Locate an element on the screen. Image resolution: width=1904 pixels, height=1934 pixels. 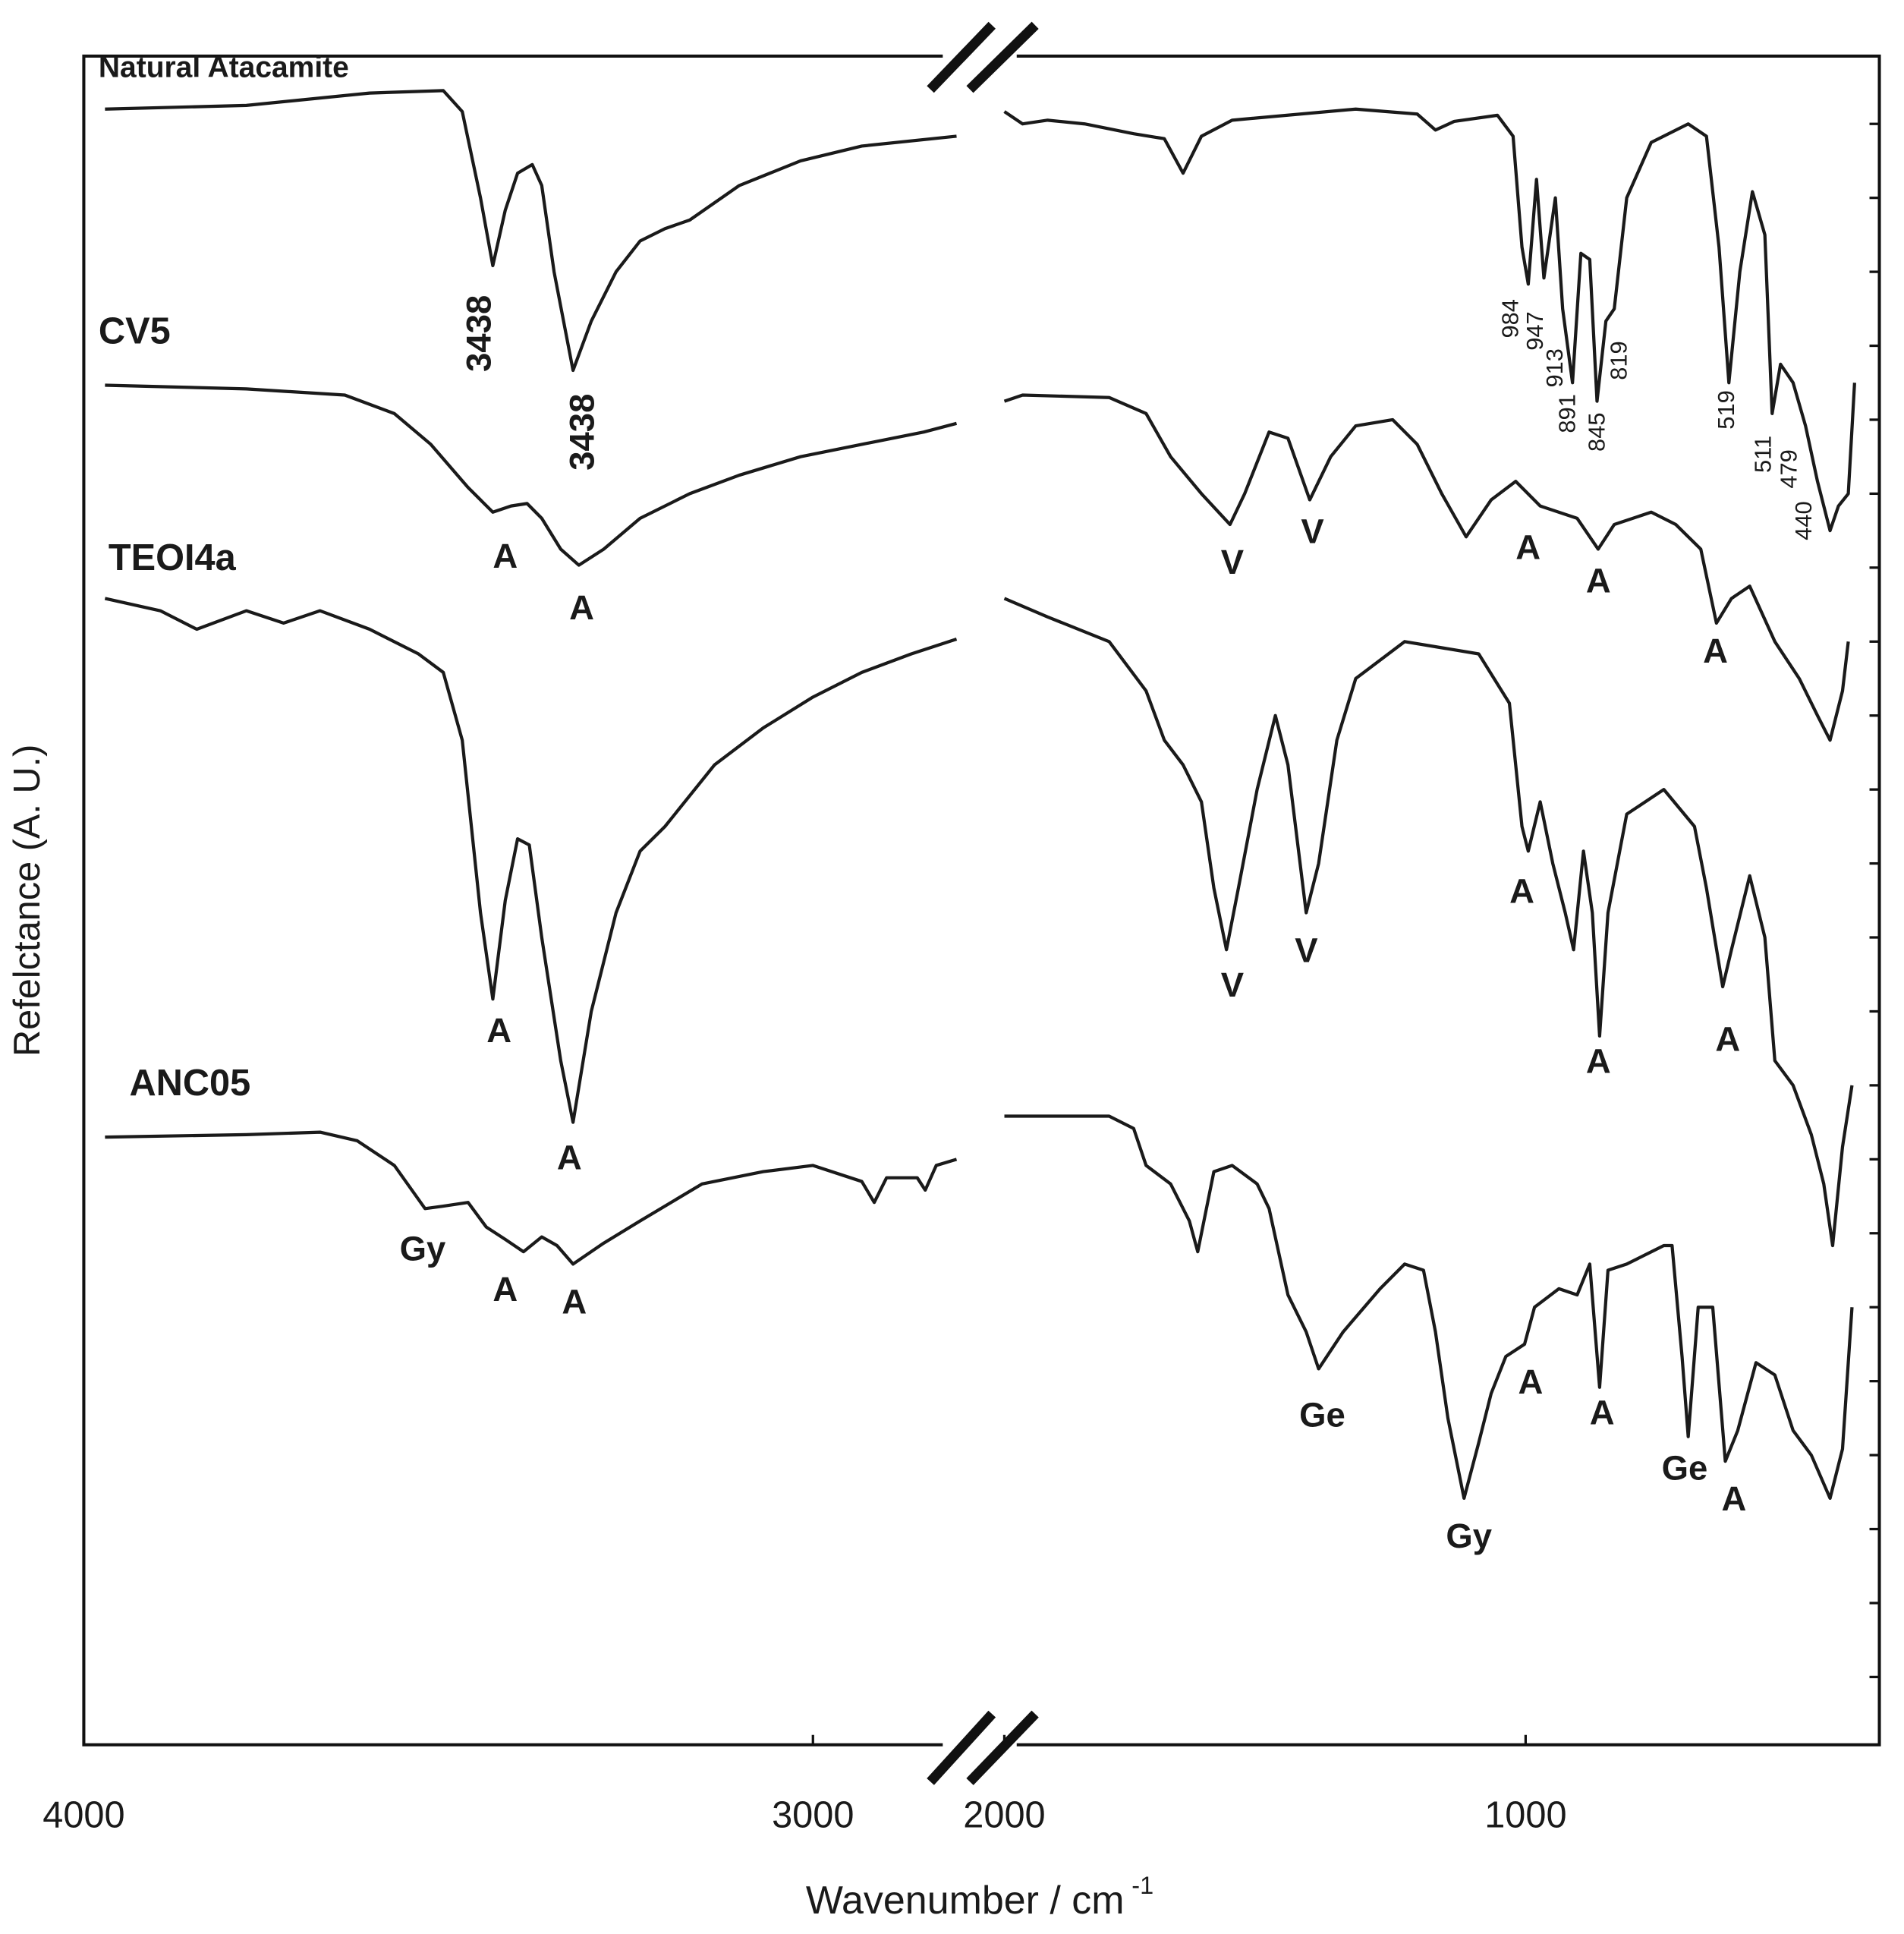
series-label: TEOI4a is located at coordinates (173, 557).